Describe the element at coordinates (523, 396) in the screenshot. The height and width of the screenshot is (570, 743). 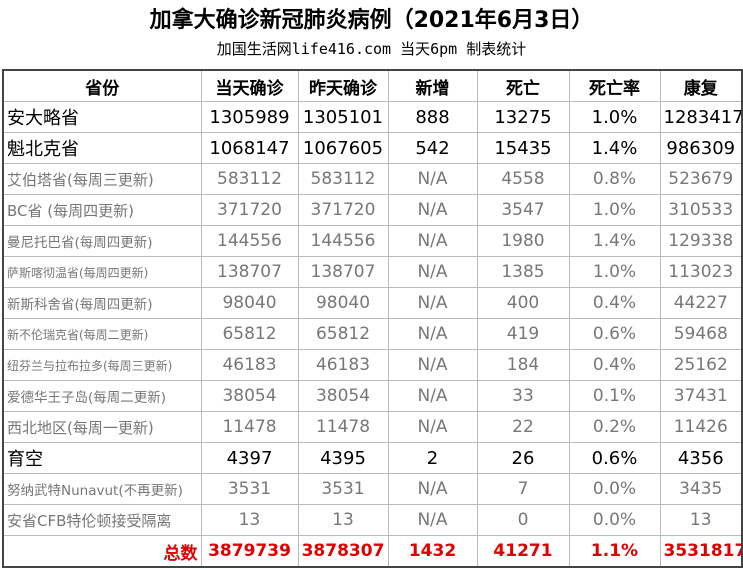
I see `value-cell: 33` at that location.